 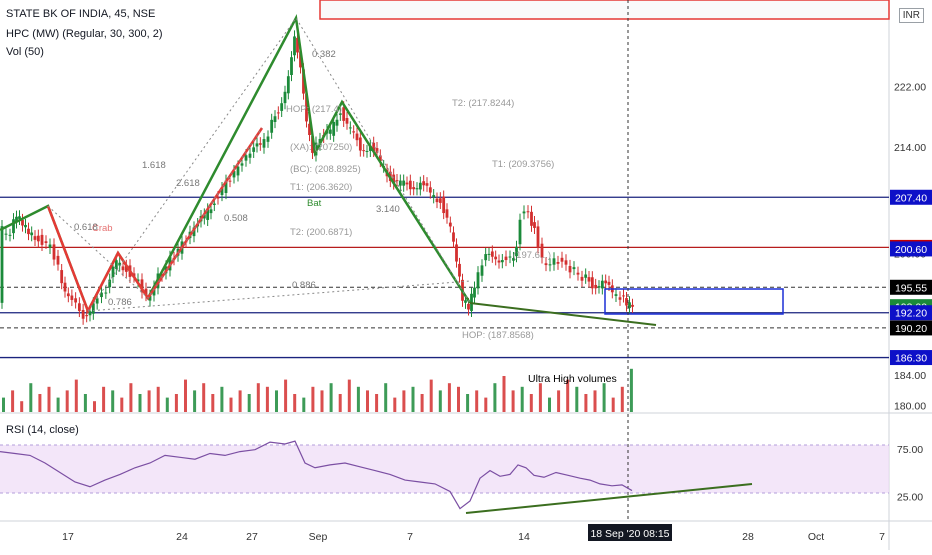 What do you see at coordinates (473, 533) in the screenshot?
I see `time-axis-ticks: 172427Sep7142128Oct718 Sep '20 08:15` at bounding box center [473, 533].